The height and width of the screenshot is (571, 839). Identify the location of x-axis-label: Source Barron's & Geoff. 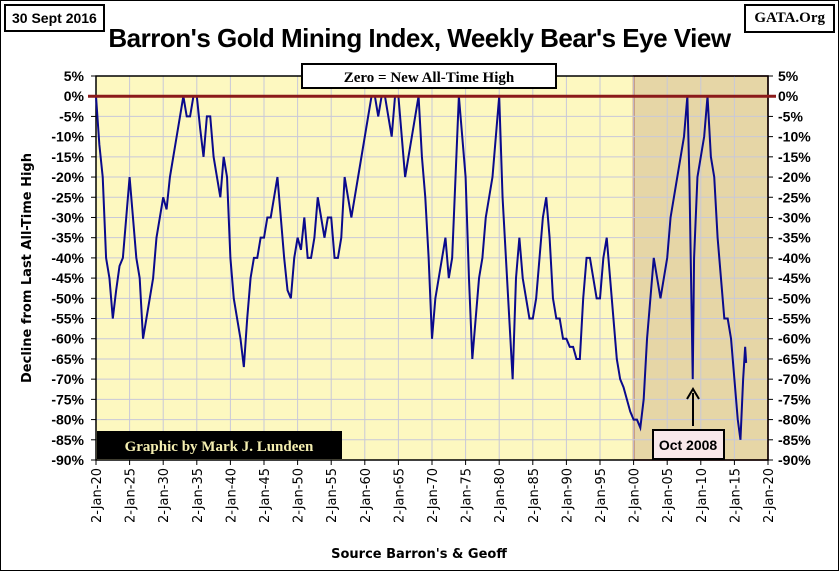
(419, 554).